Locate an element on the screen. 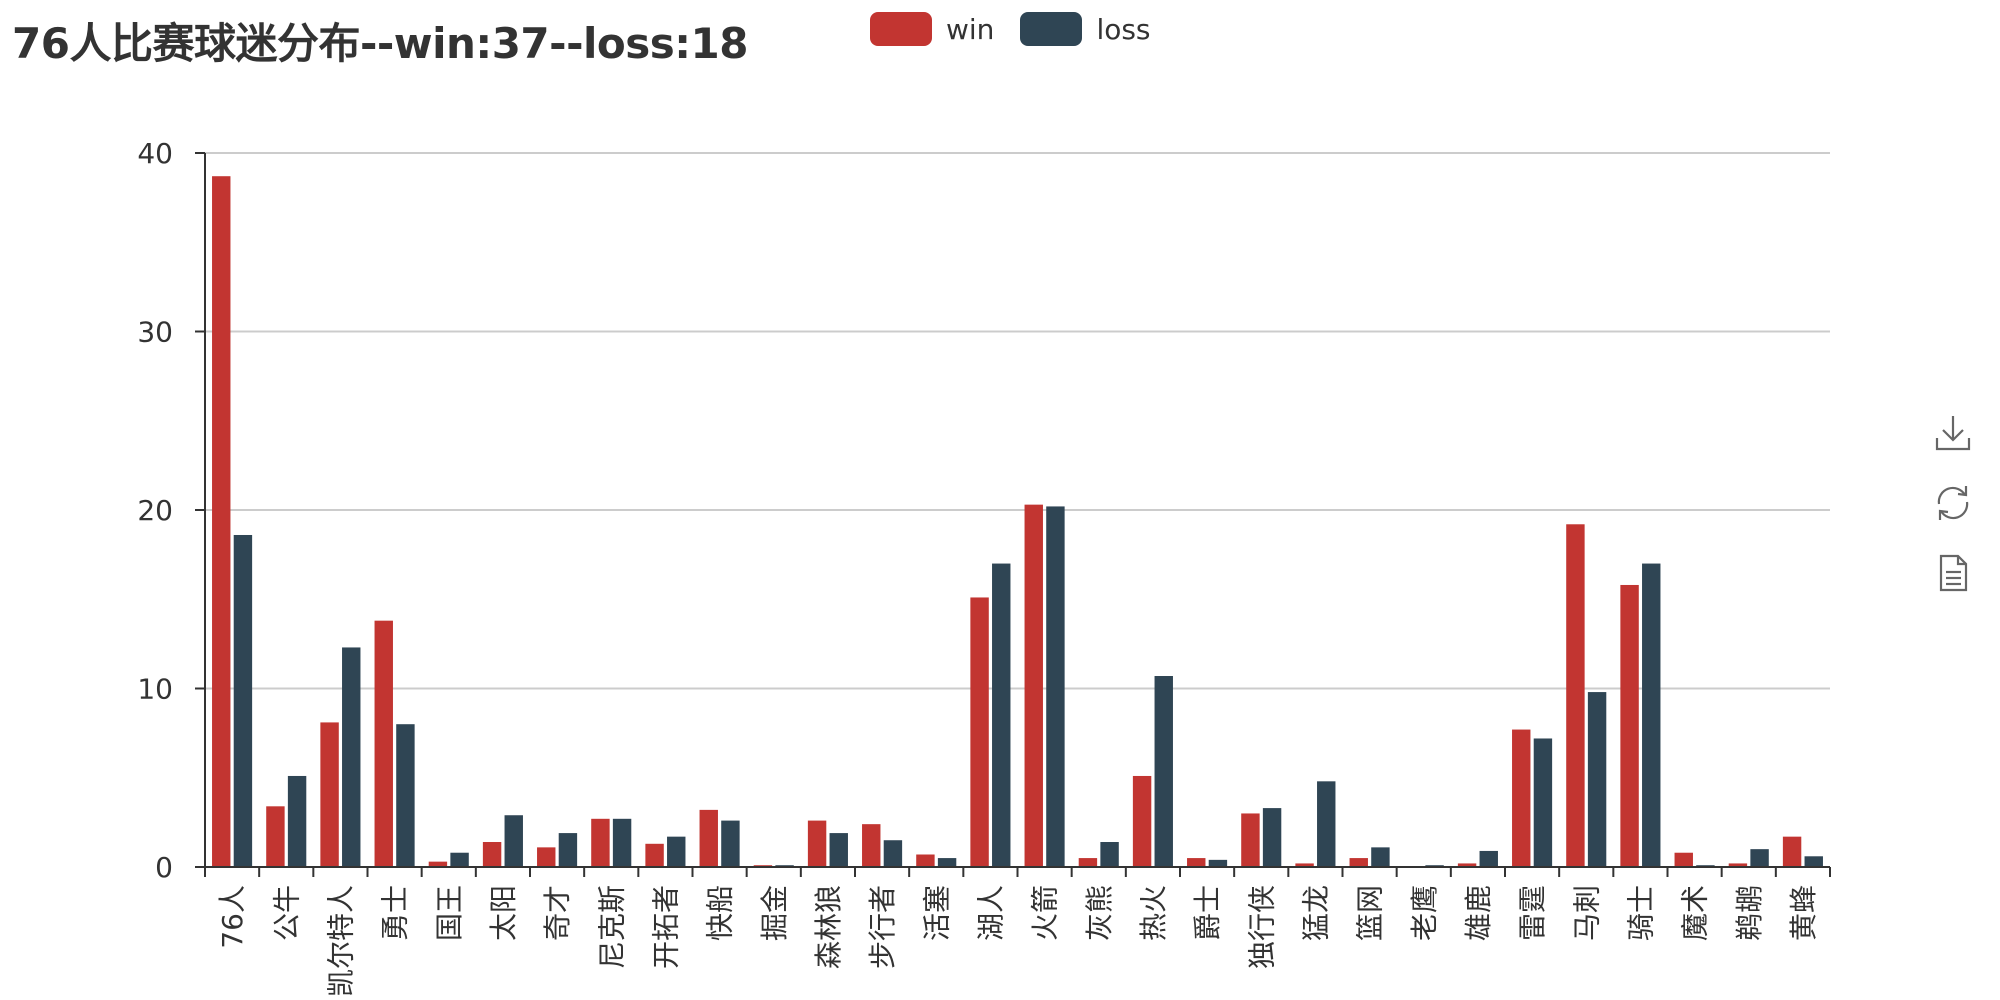  x-tick-label: 骑士 is located at coordinates (1640, 913).